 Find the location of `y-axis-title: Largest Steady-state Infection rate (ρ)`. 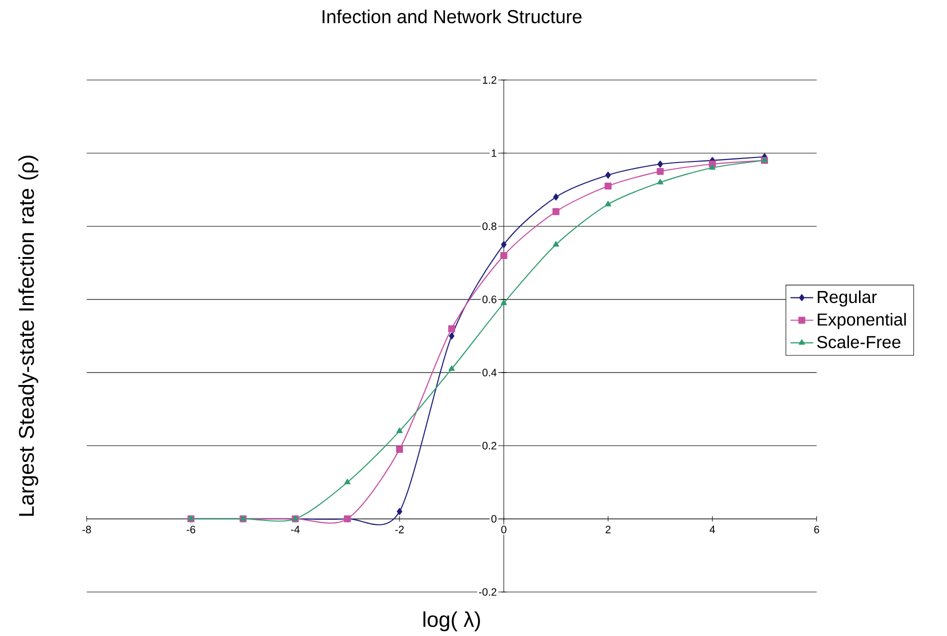

y-axis-title: Largest Steady-state Infection rate (ρ) is located at coordinates (28, 336).